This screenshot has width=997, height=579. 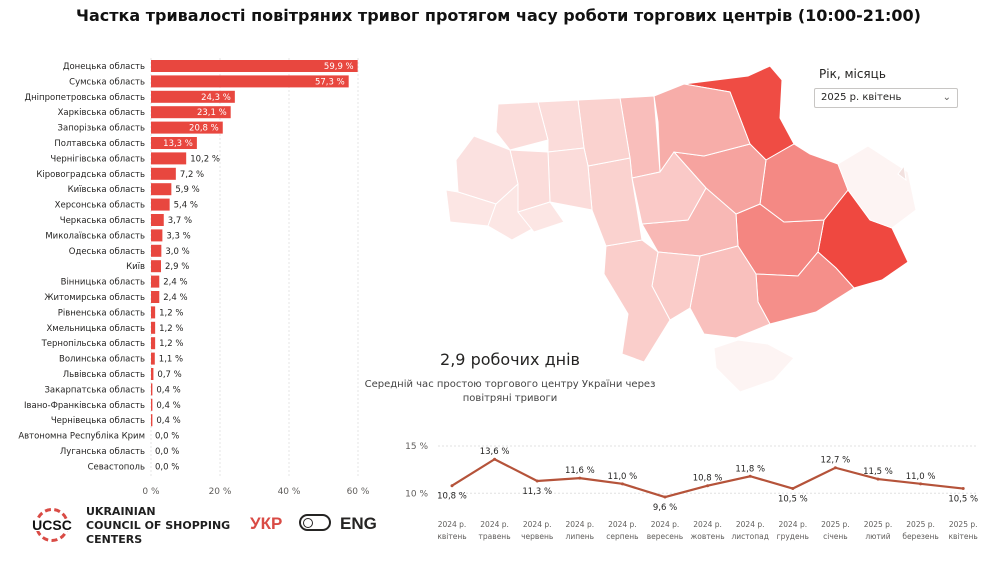 What do you see at coordinates (861, 97) in the screenshot?
I see `period-filter-value: 2025 р. квітень` at bounding box center [861, 97].